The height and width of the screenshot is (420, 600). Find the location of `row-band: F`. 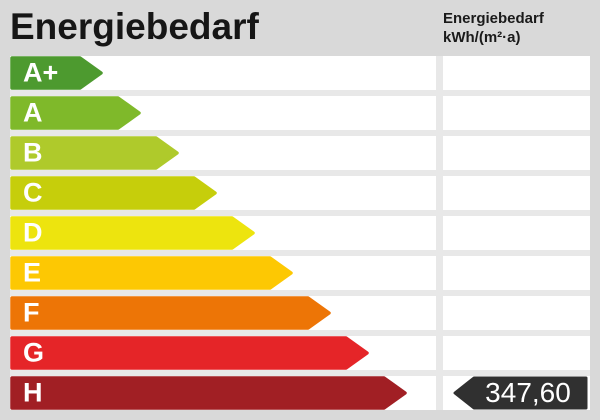

row-band: F is located at coordinates (223, 313).